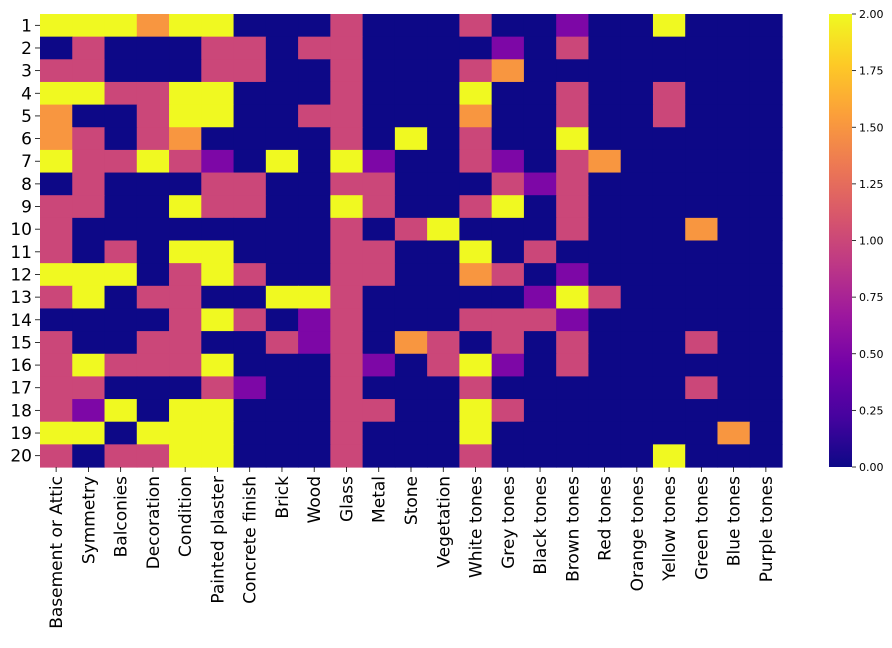  What do you see at coordinates (21, 275) in the screenshot?
I see `y-tick-label: 12` at bounding box center [21, 275].